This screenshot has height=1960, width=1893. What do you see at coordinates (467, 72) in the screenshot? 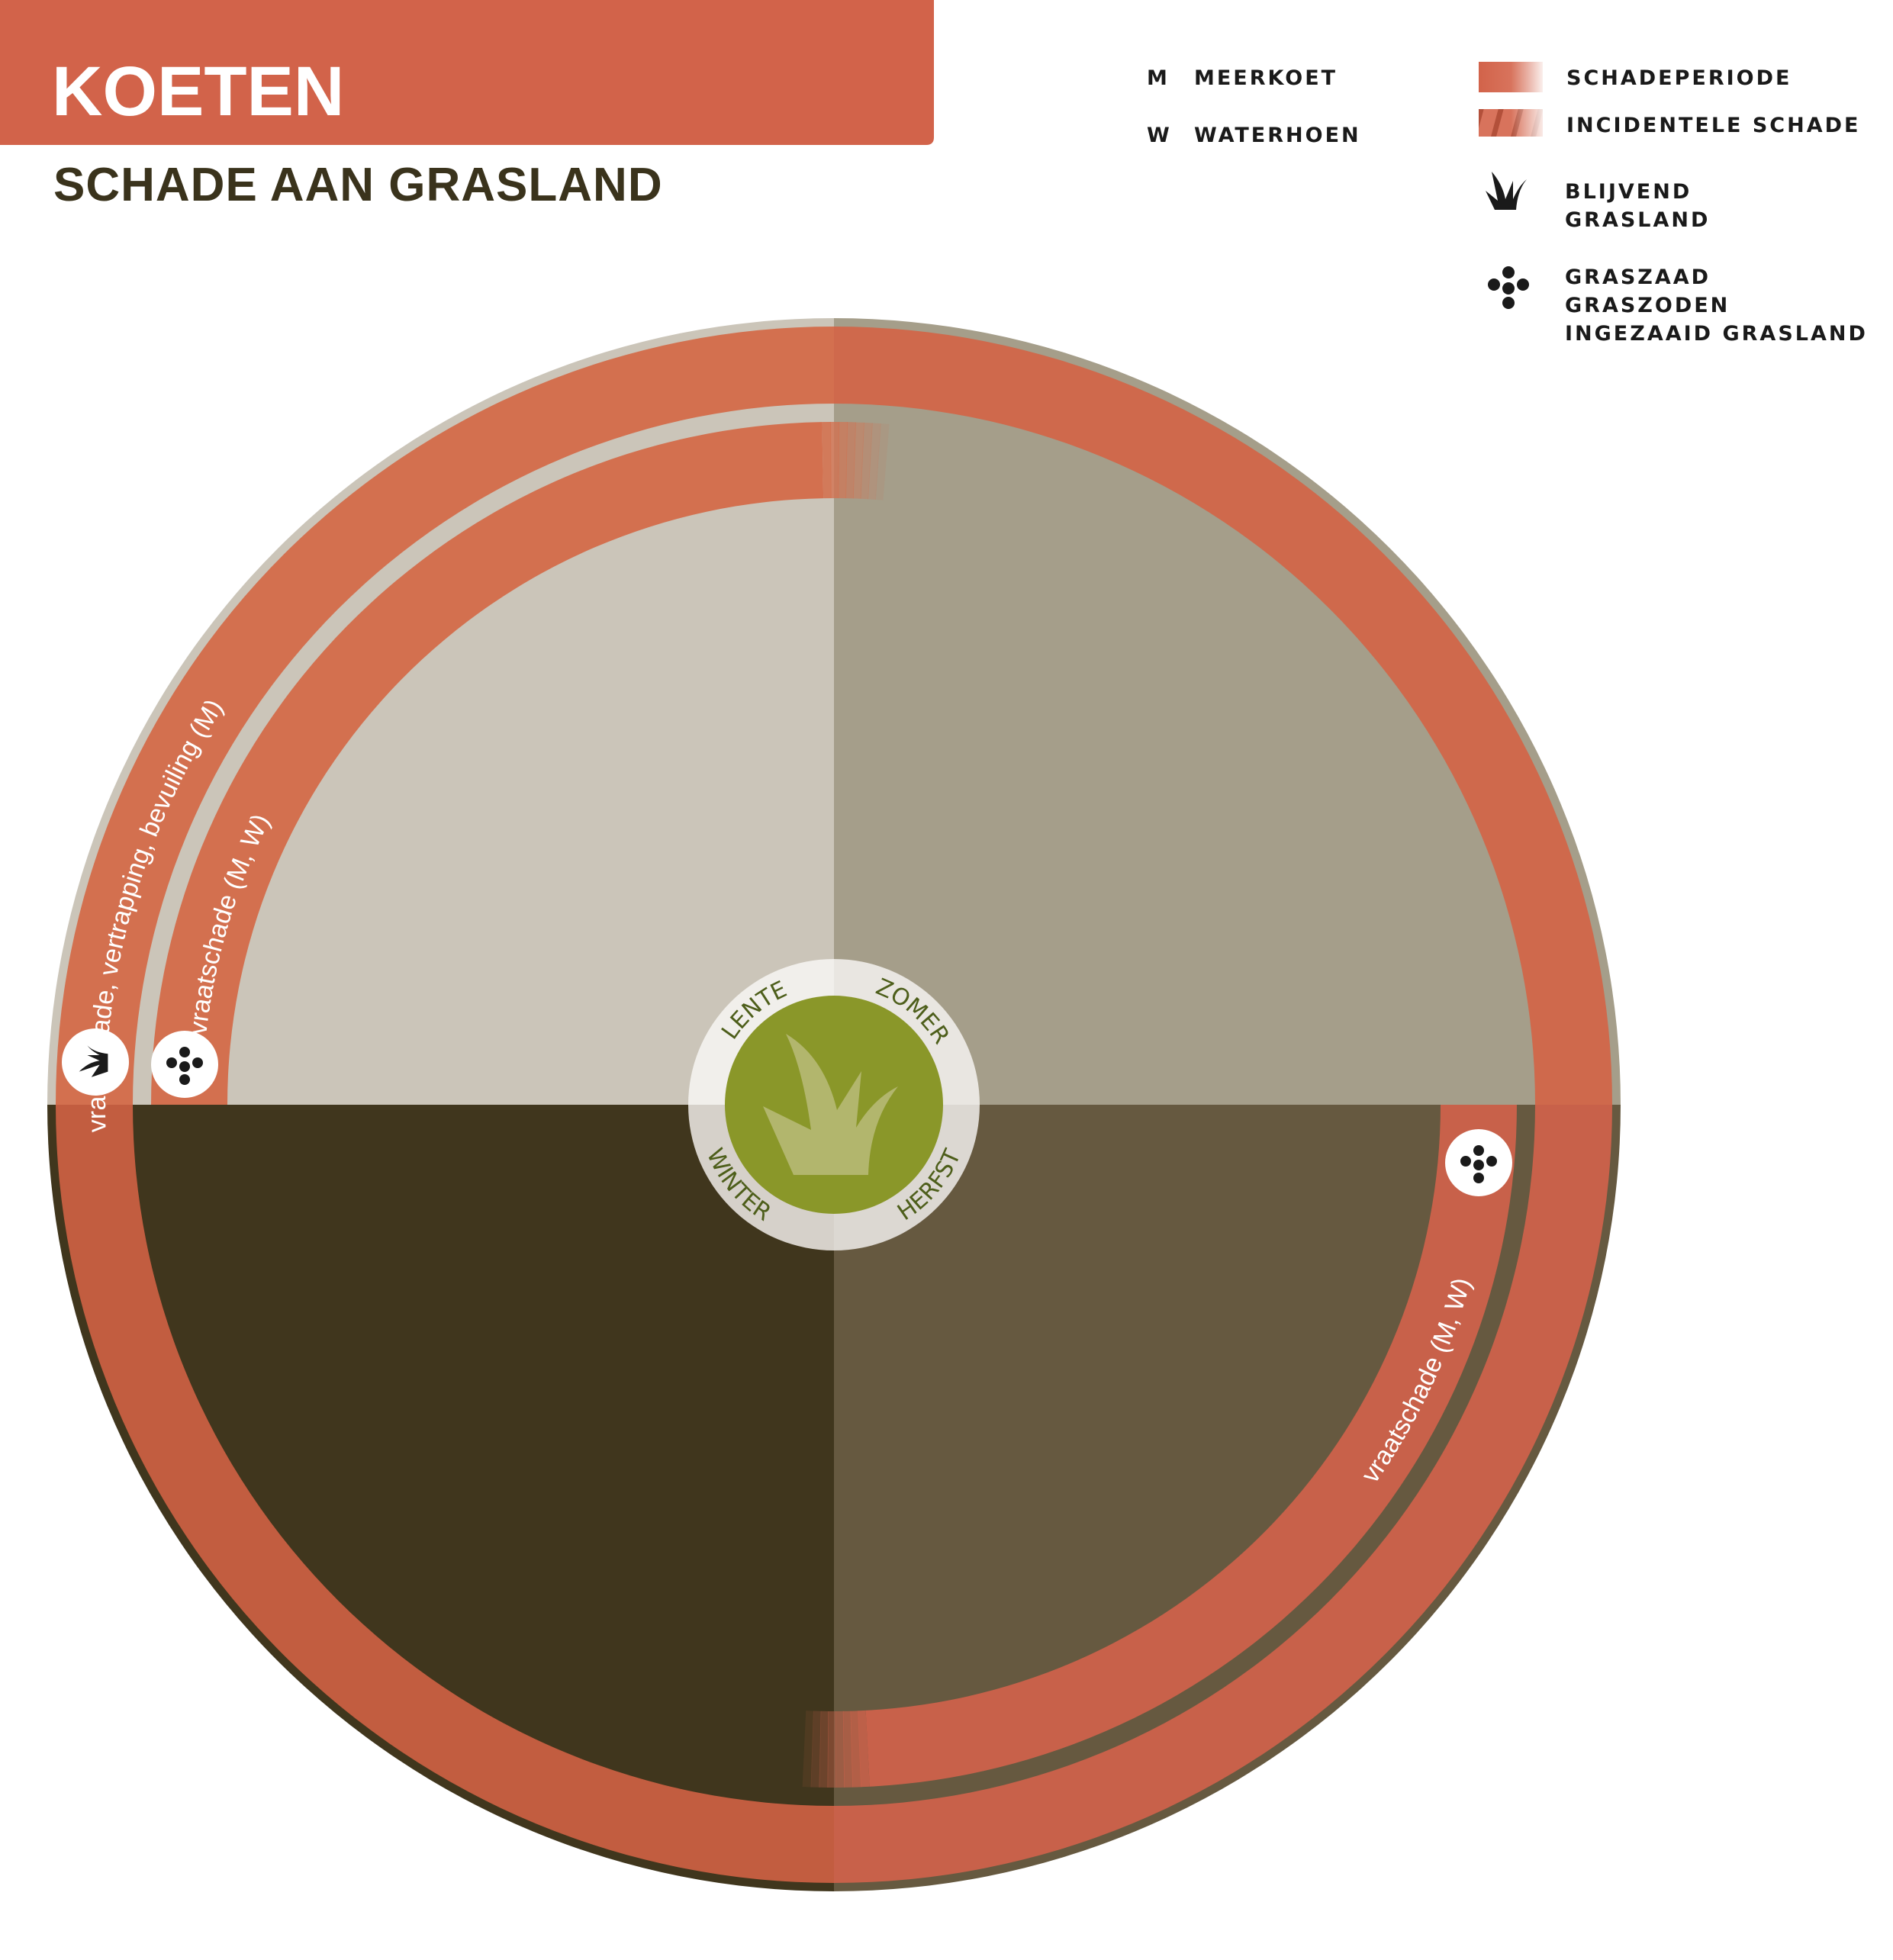
I see `title-banner` at bounding box center [467, 72].